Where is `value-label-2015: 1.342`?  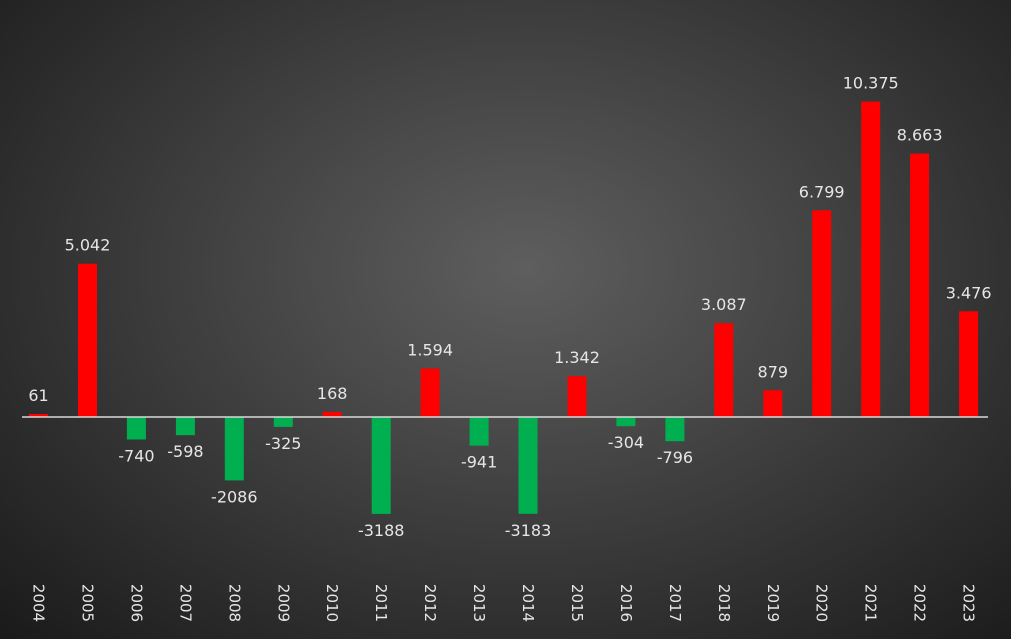 value-label-2015: 1.342 is located at coordinates (577, 357).